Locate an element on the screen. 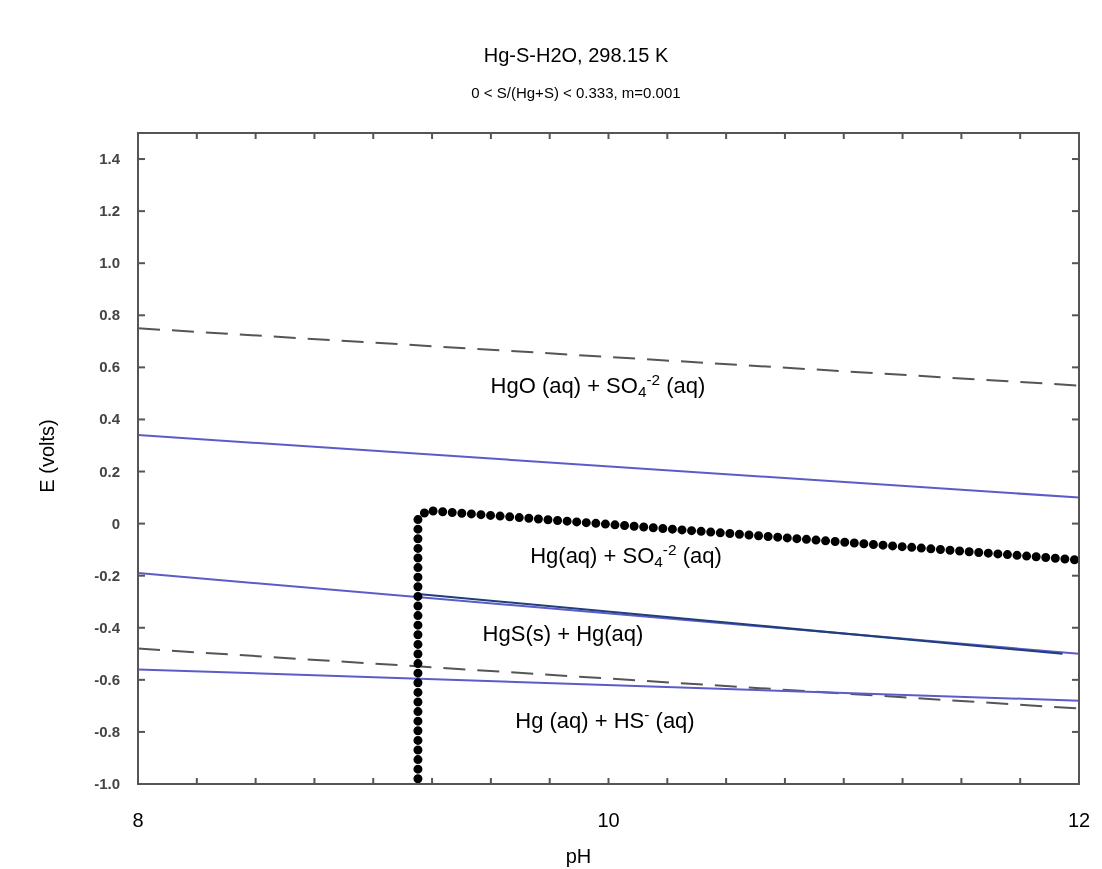  x-tick-label: 12 is located at coordinates (1079, 820).